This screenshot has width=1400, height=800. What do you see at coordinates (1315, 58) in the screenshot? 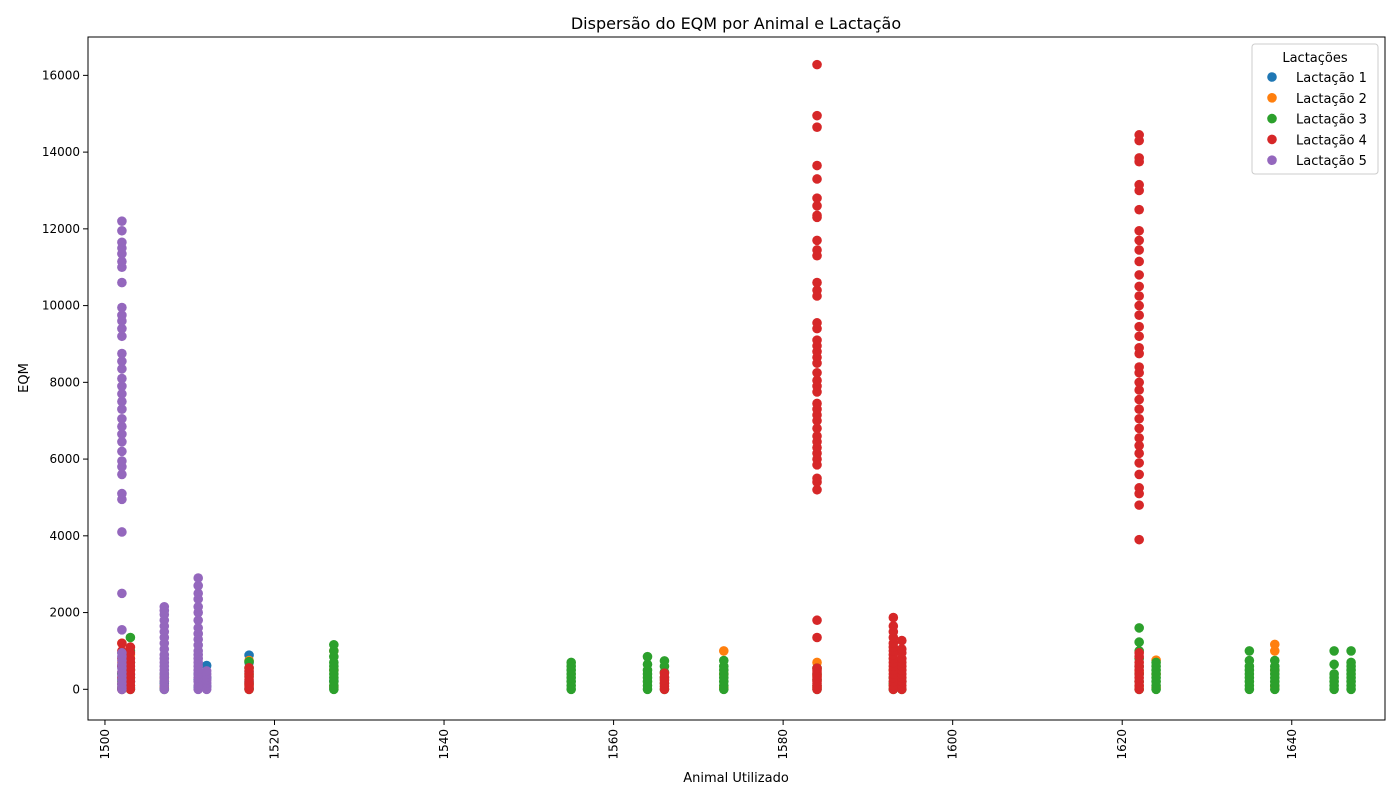
I see `legend-title: Lactações` at bounding box center [1315, 58].